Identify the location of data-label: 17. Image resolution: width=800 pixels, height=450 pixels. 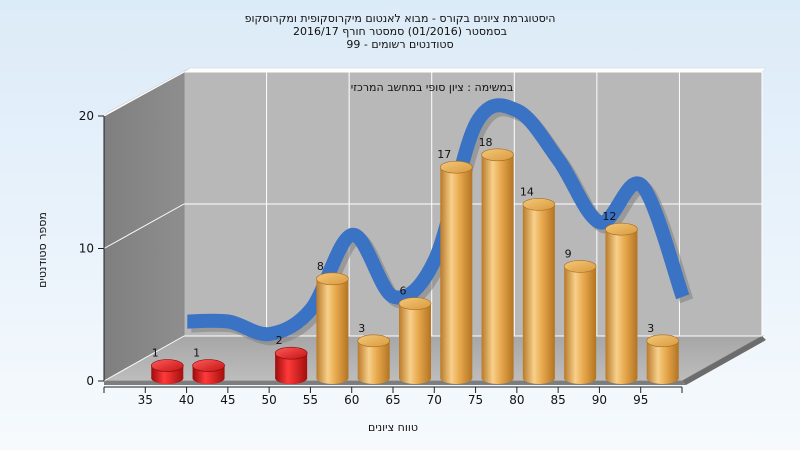
(444, 154).